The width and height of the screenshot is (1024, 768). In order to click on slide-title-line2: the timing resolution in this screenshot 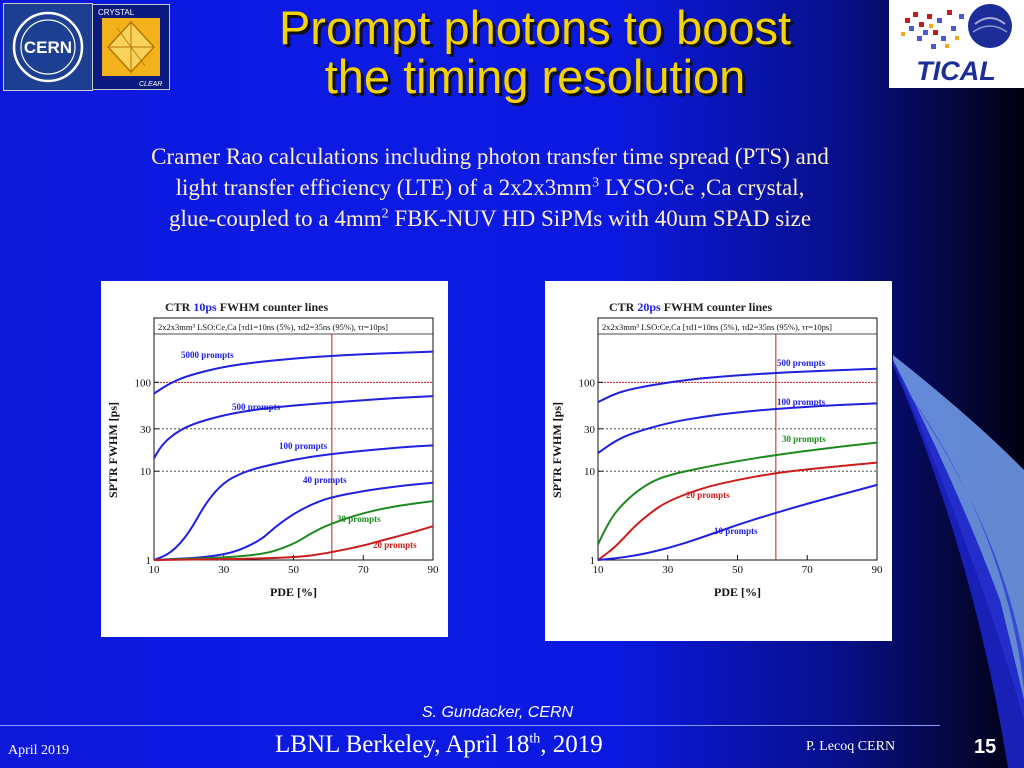, I will do `click(535, 76)`.